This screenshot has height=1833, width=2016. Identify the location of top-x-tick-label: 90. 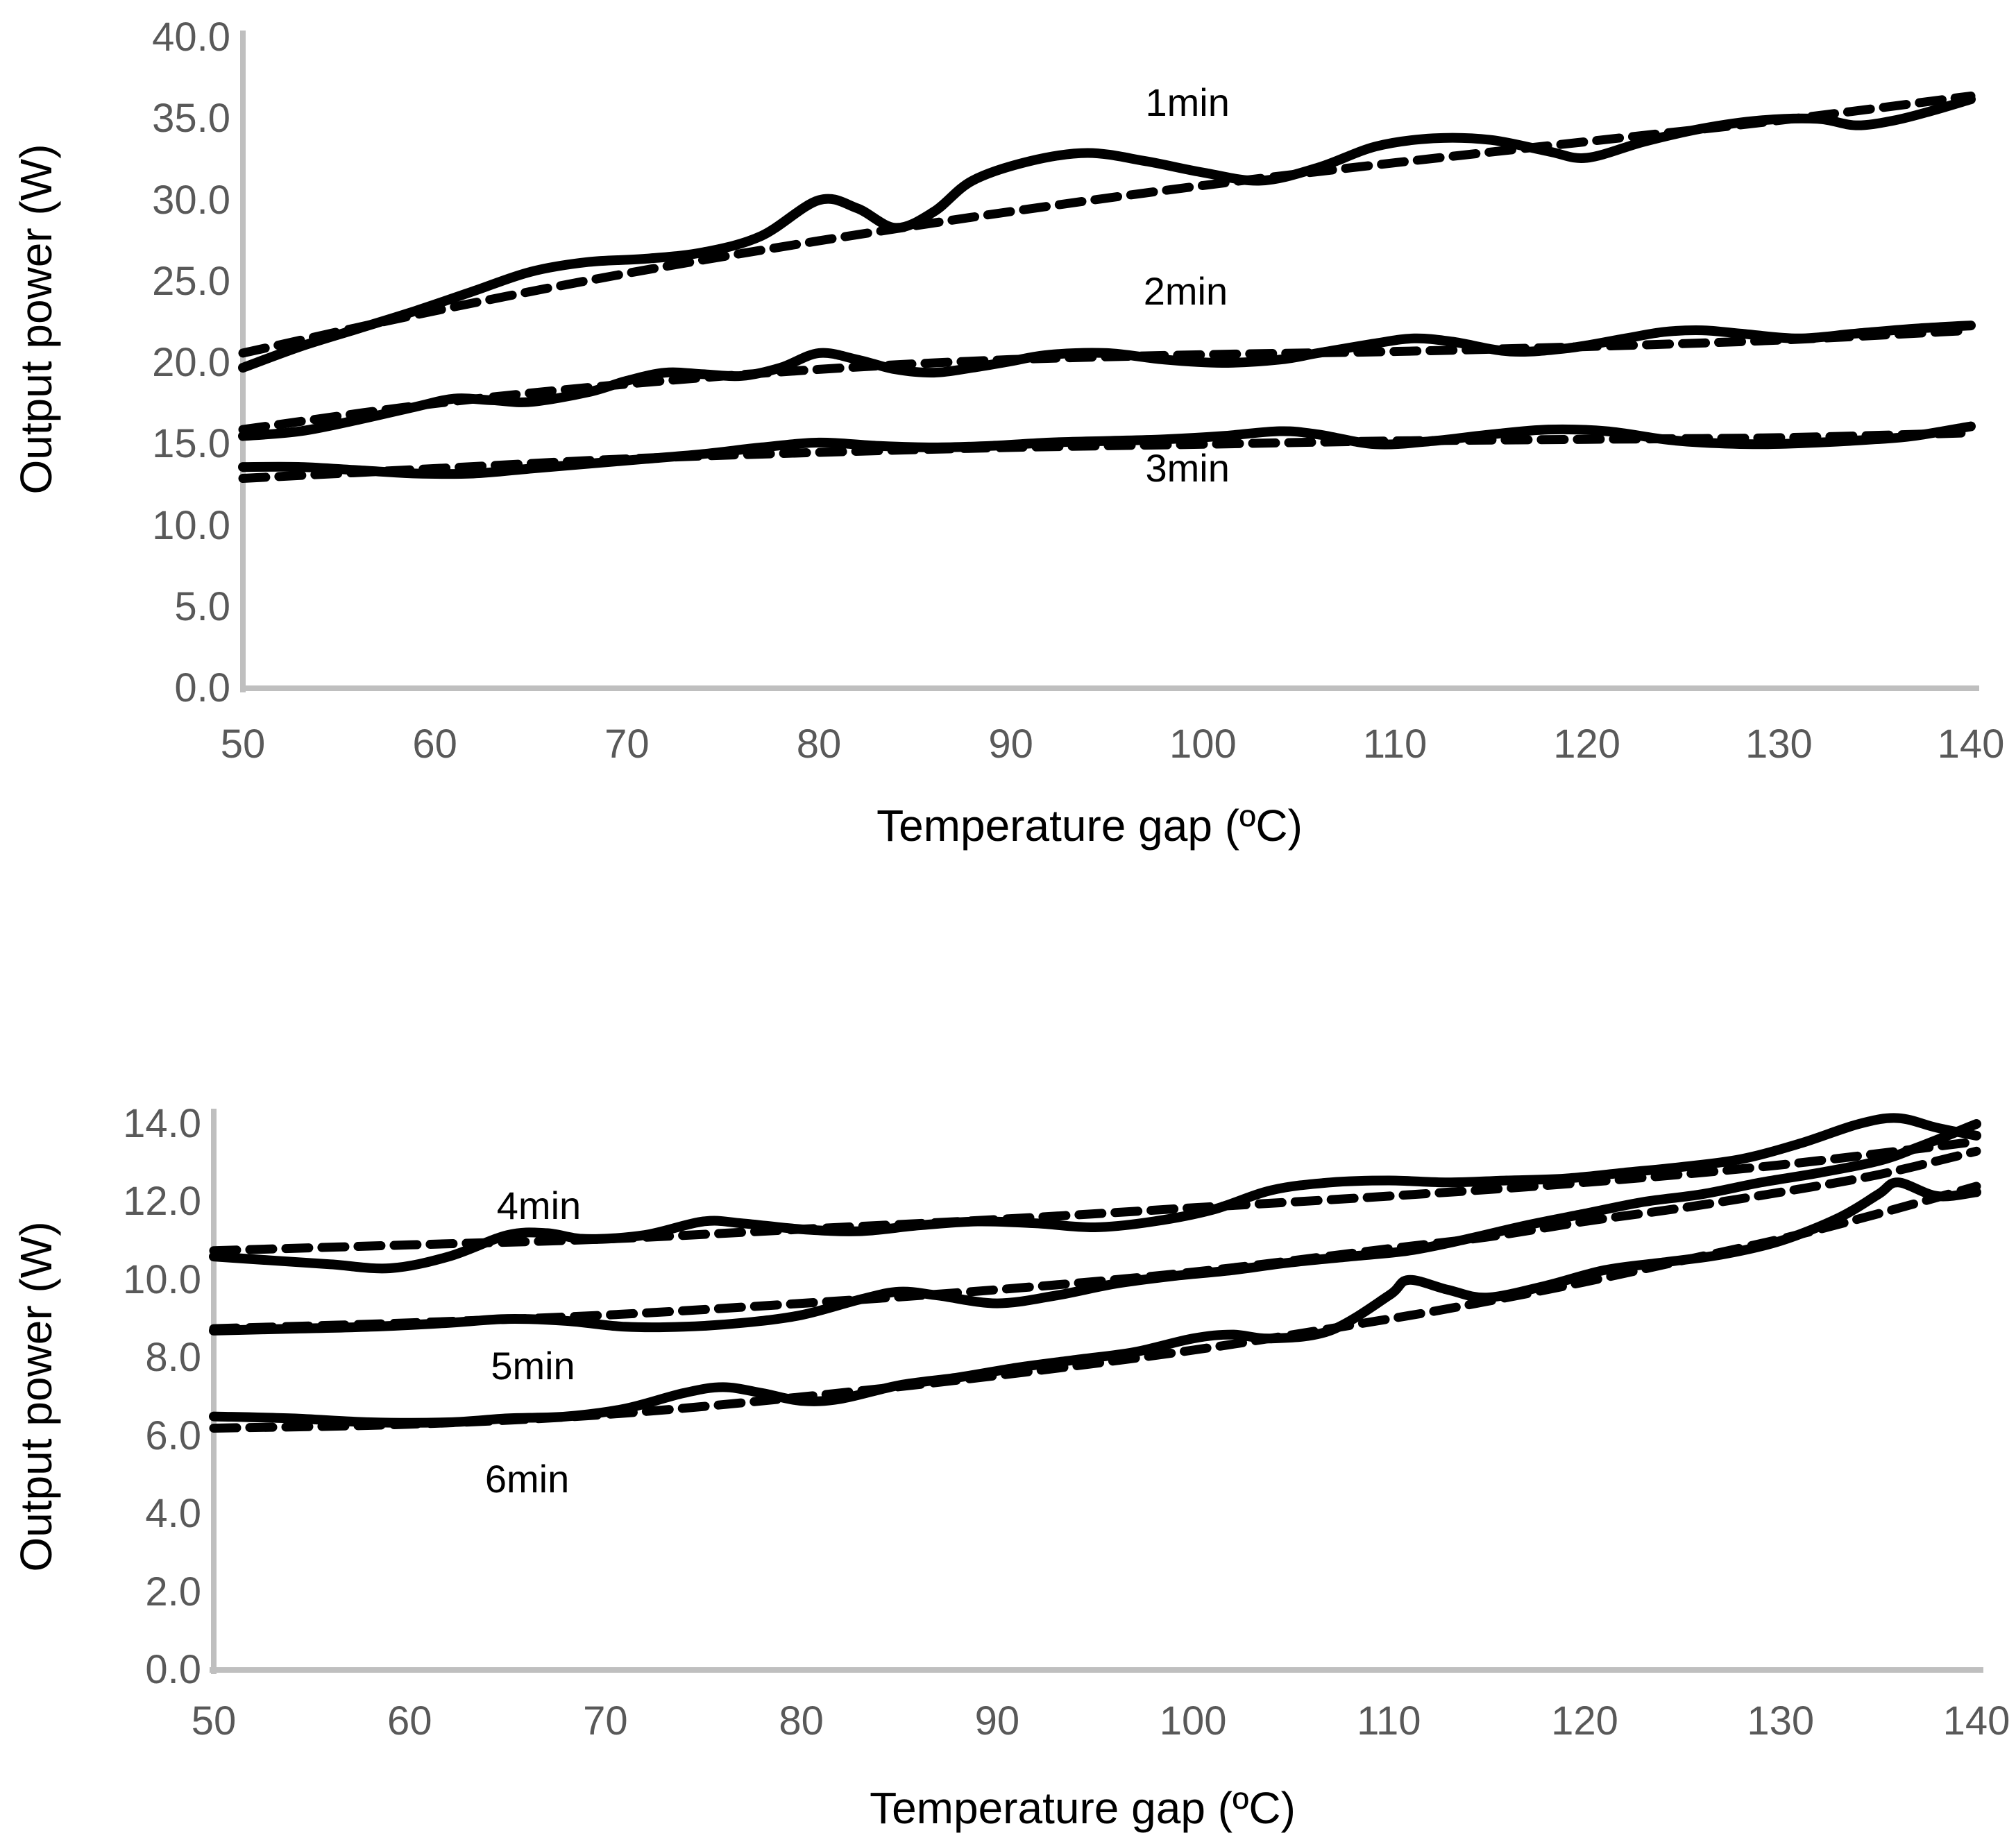
(1011, 745).